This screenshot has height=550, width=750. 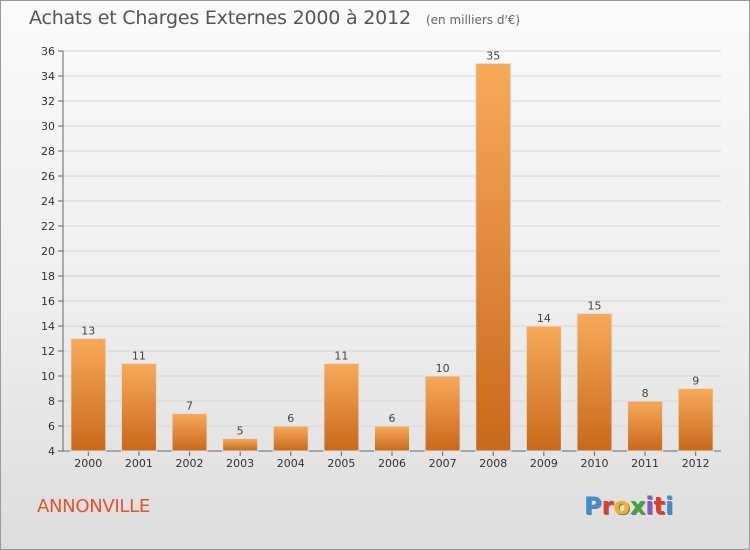 I want to click on y-tick-label: 8, so click(x=51, y=401).